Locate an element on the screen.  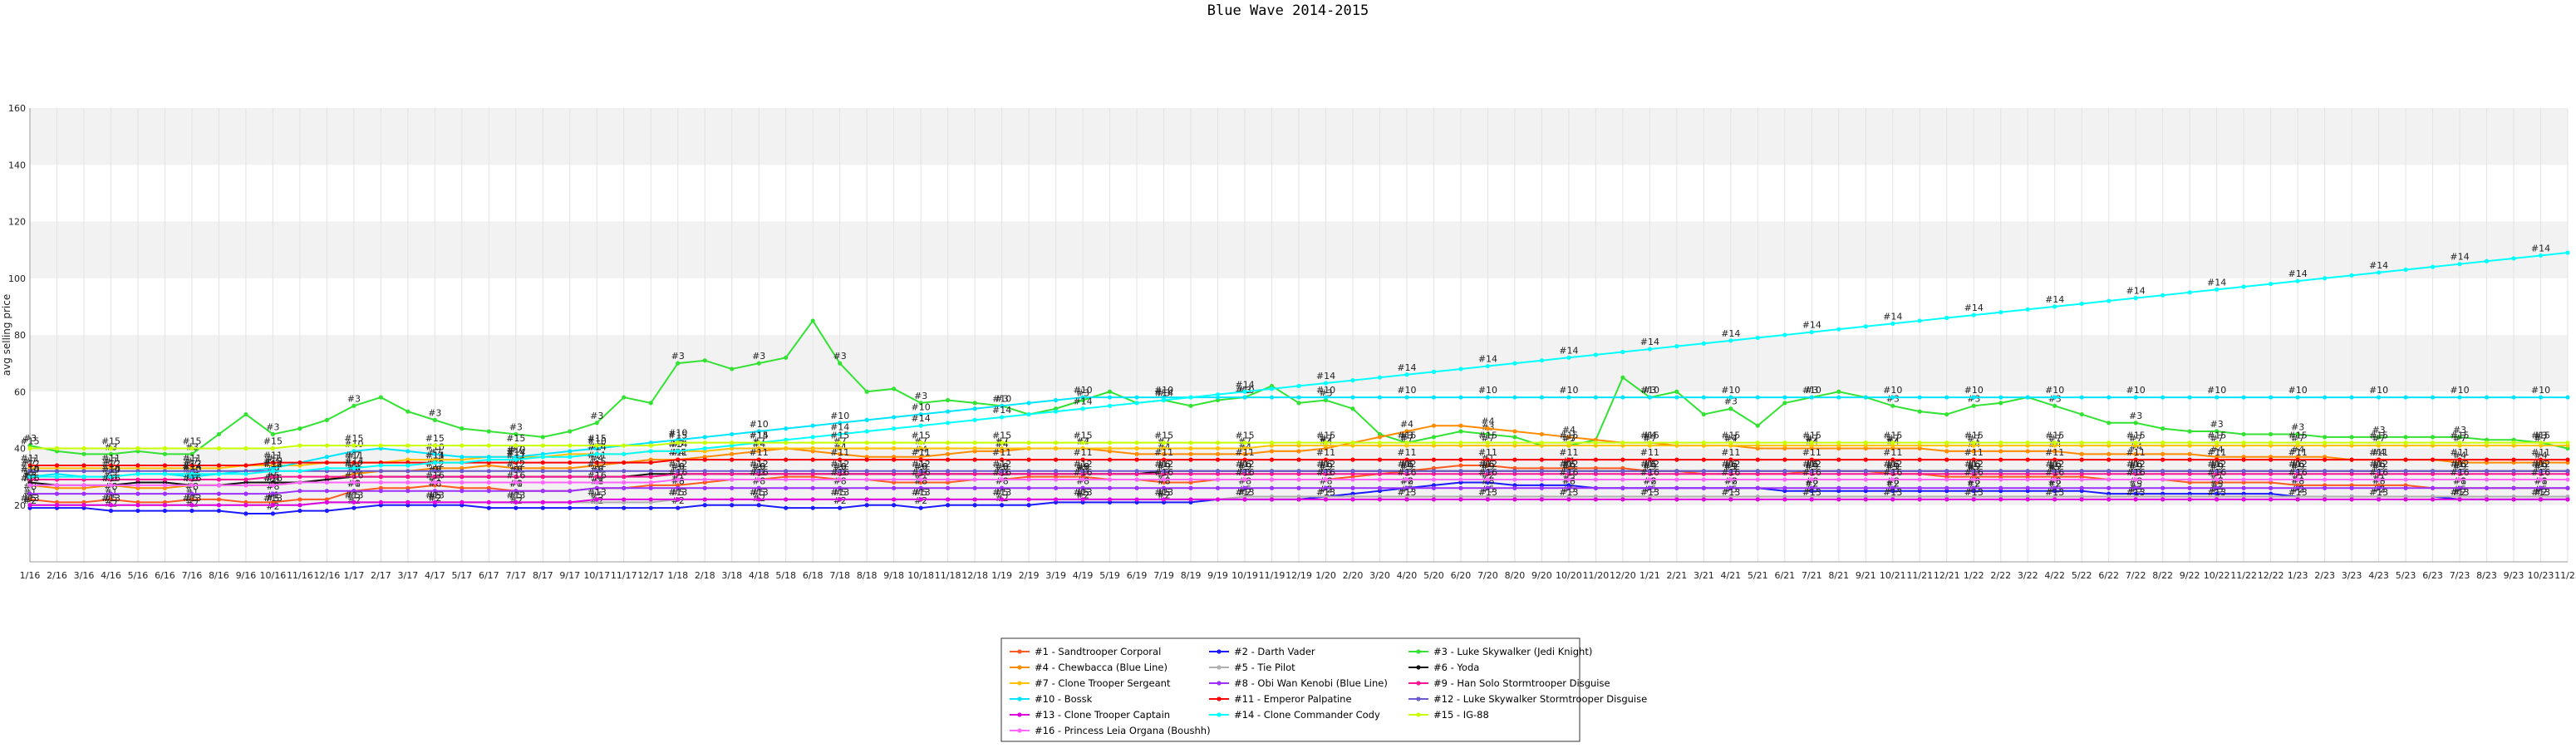
x-tick-label: 8/23 is located at coordinates (2486, 575).